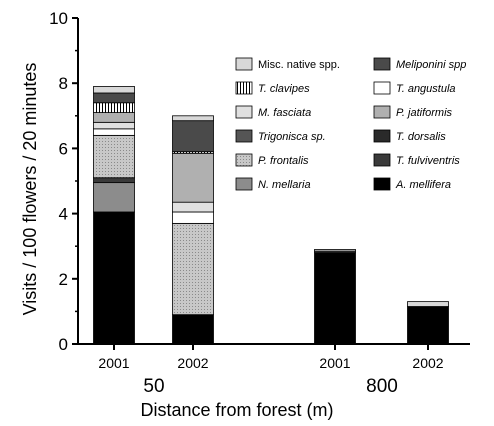 This screenshot has height=426, width=494. I want to click on x-axis-labels: 2001 2002 2001 2002 50 800, so click(271, 370).